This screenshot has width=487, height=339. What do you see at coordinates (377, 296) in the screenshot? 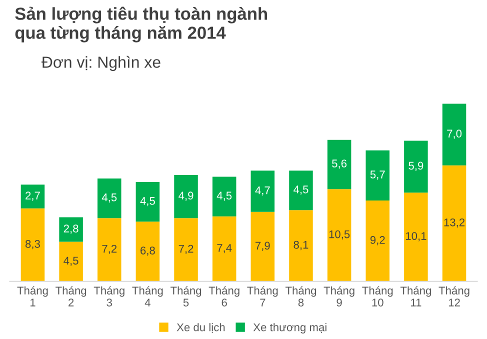
I see `x-tick-label: Tháng 10` at bounding box center [377, 296].